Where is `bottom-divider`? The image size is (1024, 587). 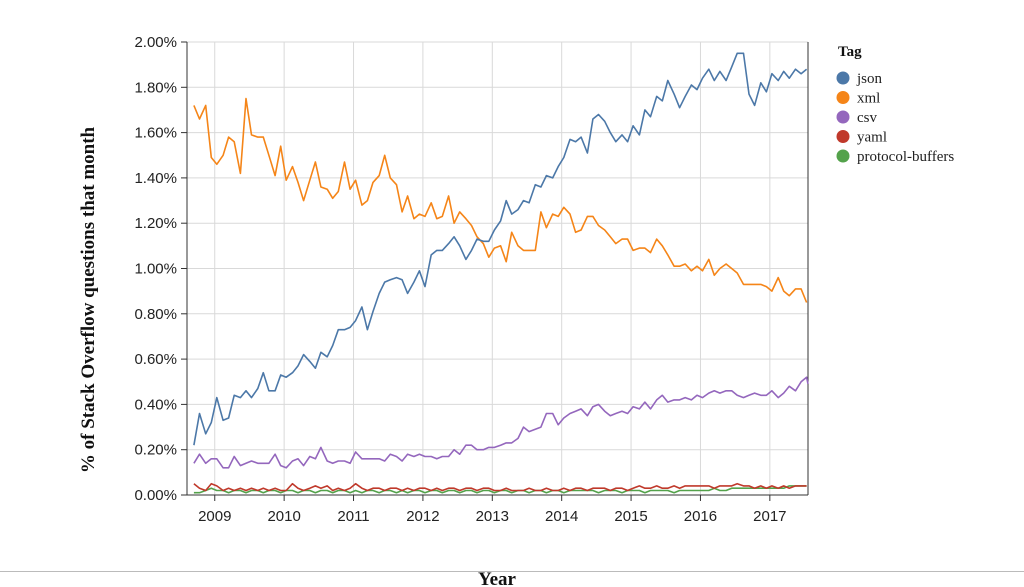
bottom-divider is located at coordinates (512, 571).